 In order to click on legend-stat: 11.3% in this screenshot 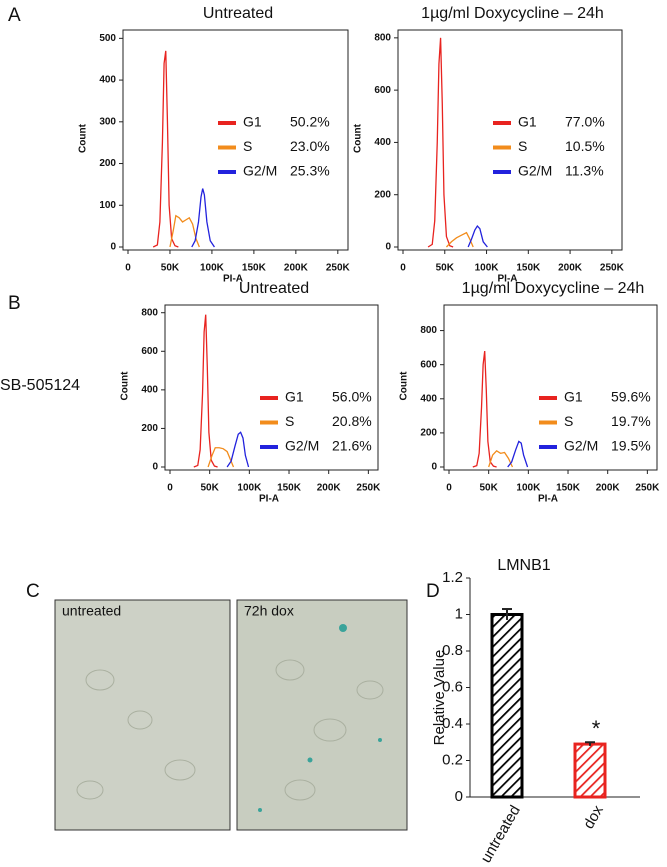, I will do `click(584, 171)`.